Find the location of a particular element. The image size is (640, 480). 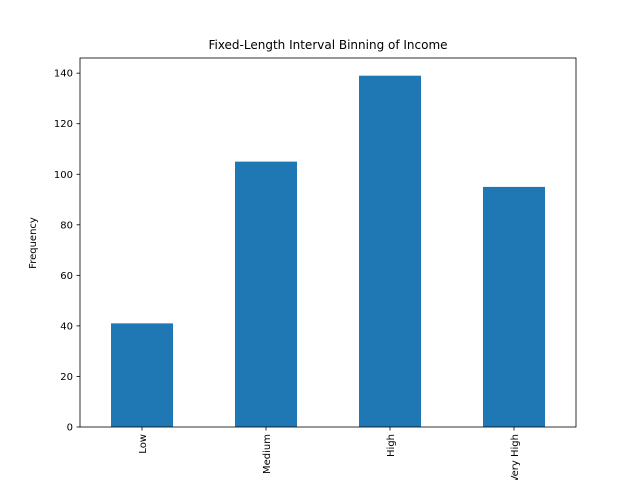

y-tick-label: 60 is located at coordinates (66, 276).